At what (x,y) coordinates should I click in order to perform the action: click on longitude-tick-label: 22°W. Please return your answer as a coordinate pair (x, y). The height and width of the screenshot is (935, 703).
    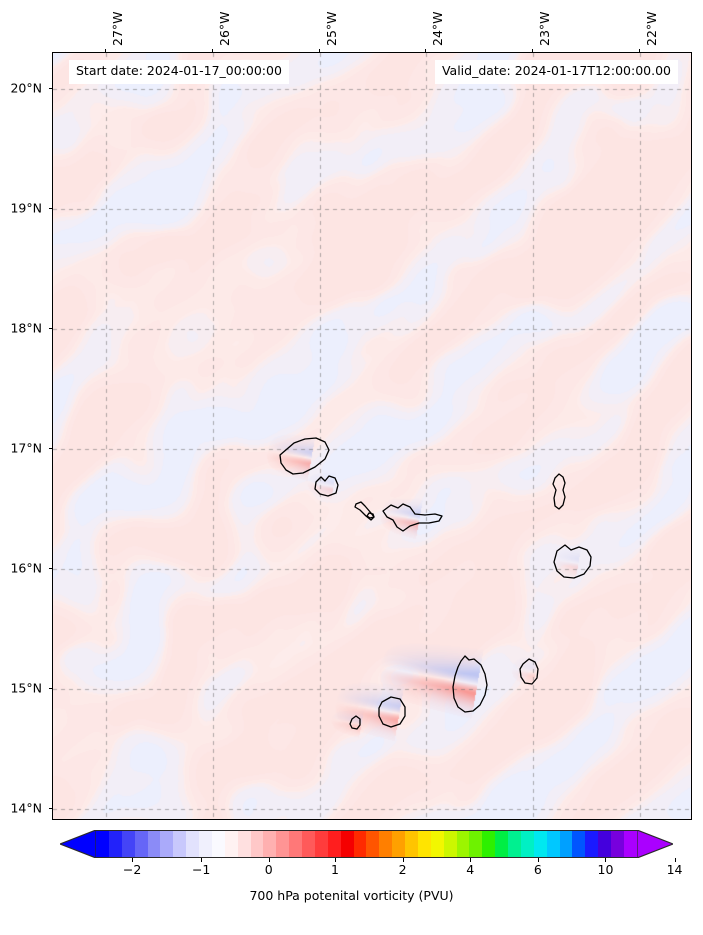
    Looking at the image, I should click on (651, 28).